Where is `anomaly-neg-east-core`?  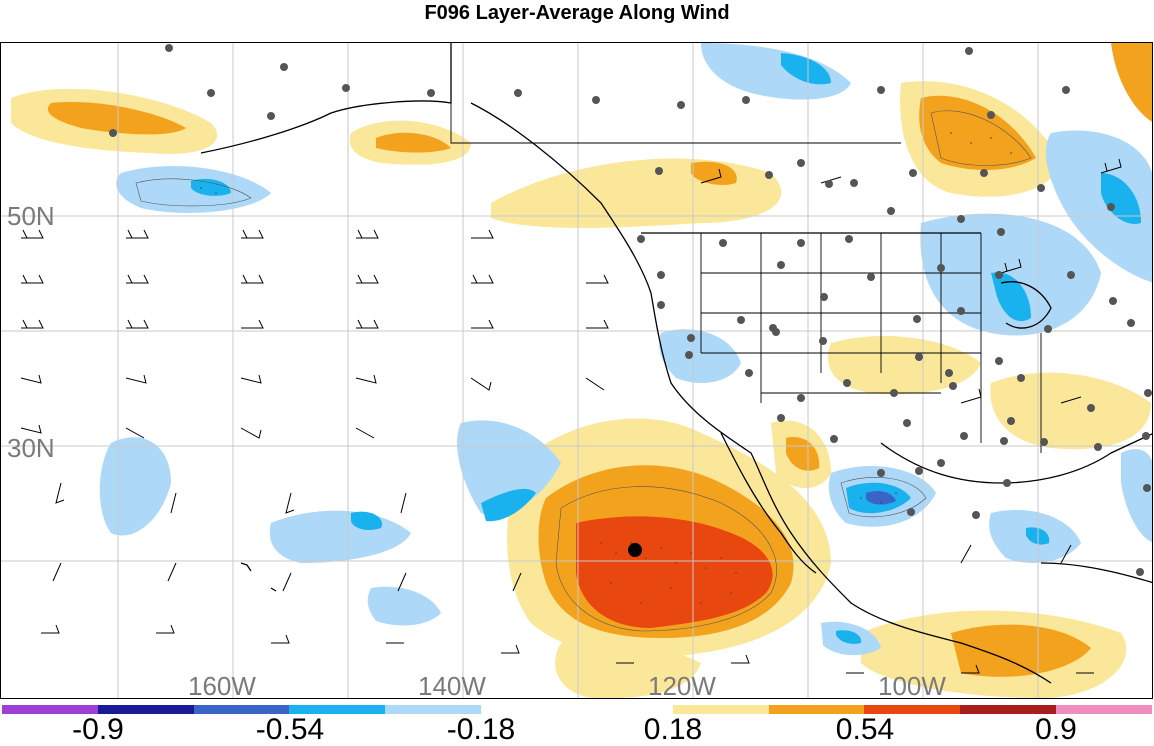 anomaly-neg-east-core is located at coordinates (1121, 198).